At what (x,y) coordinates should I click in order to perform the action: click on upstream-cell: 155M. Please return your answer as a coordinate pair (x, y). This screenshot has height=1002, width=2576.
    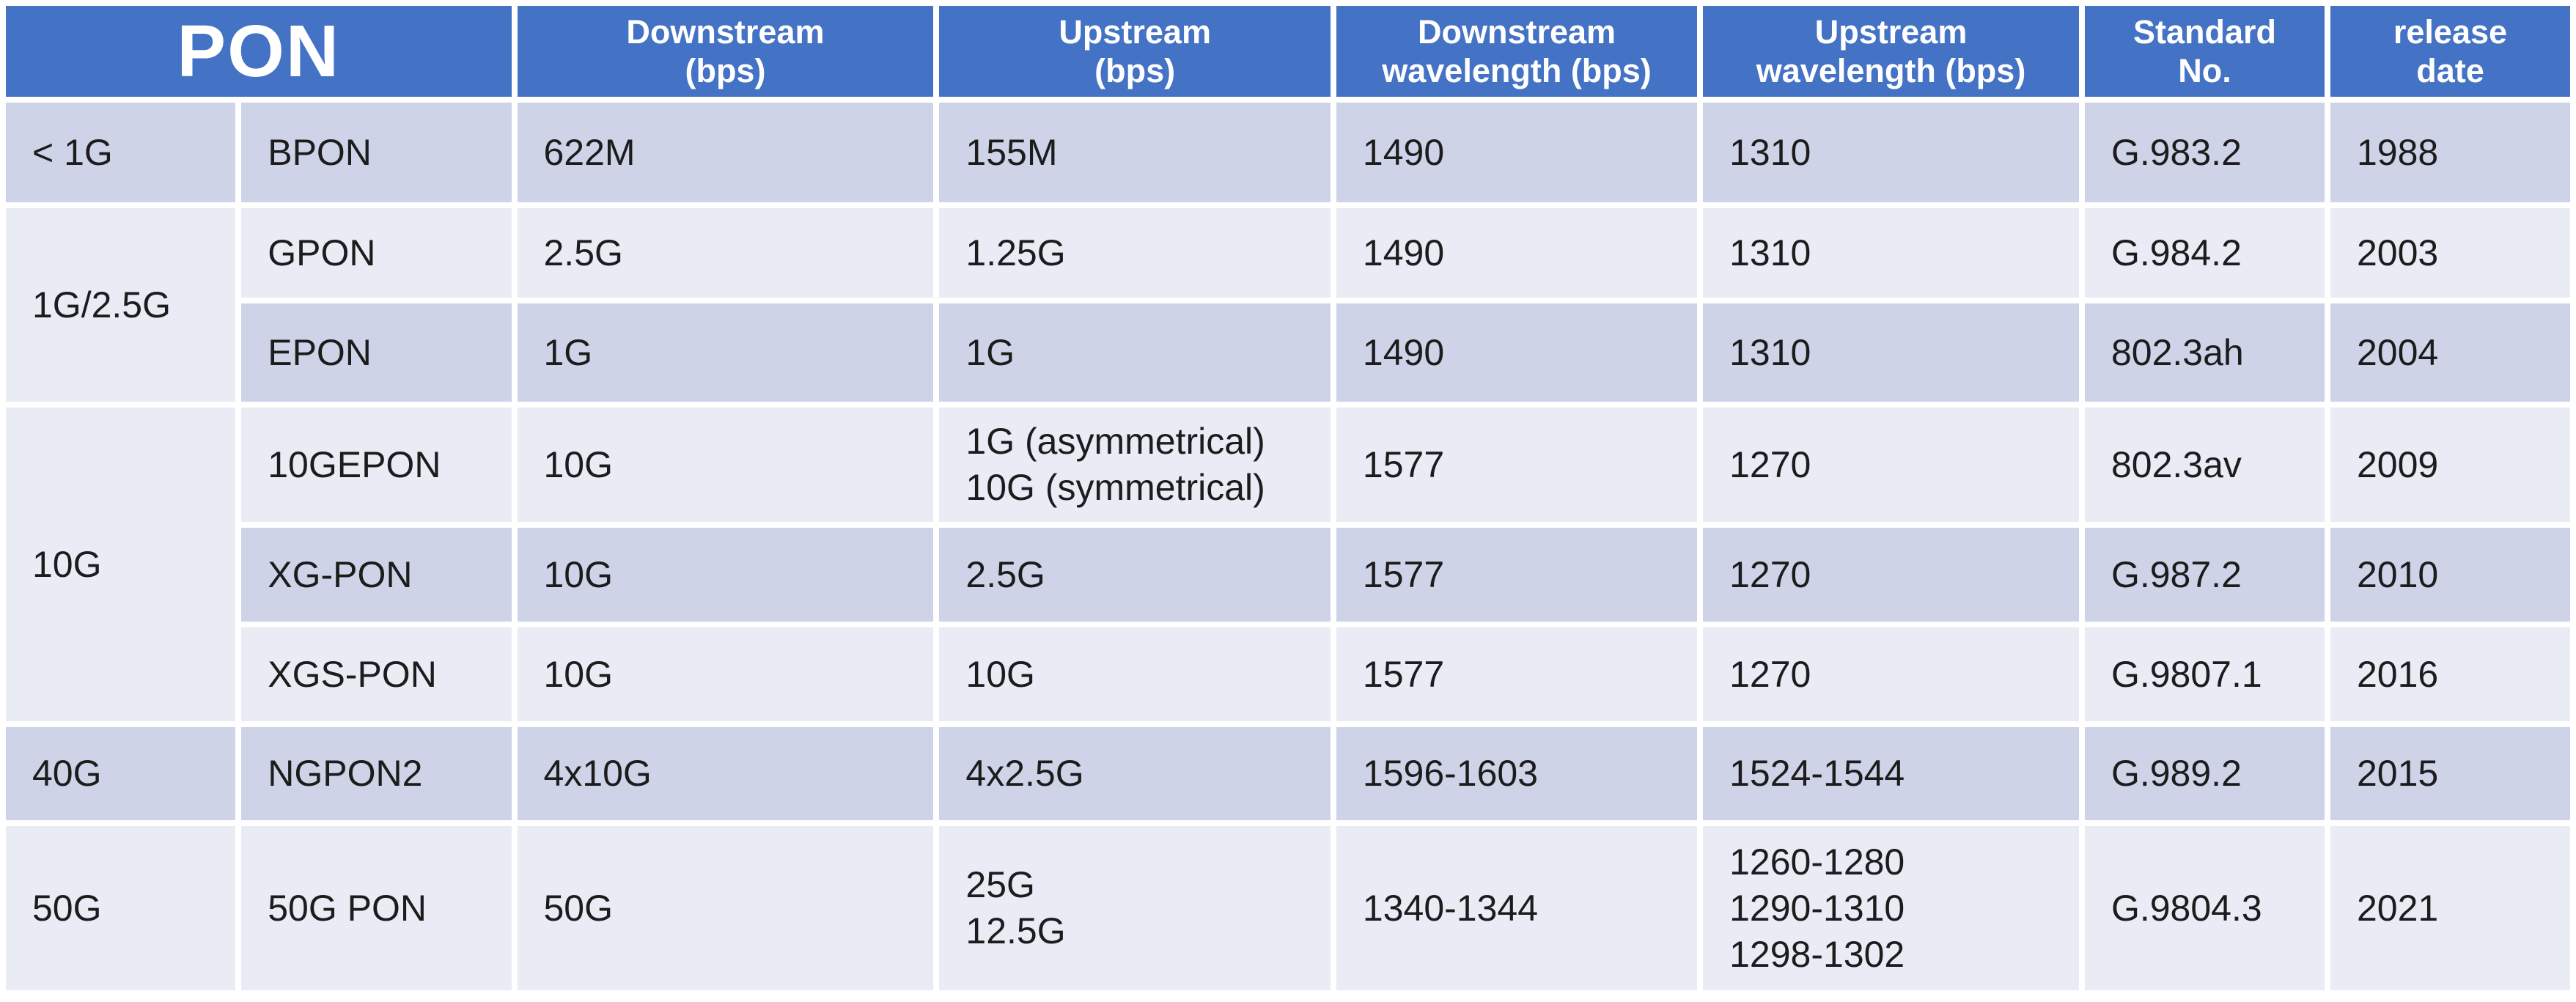
    Looking at the image, I should click on (1135, 152).